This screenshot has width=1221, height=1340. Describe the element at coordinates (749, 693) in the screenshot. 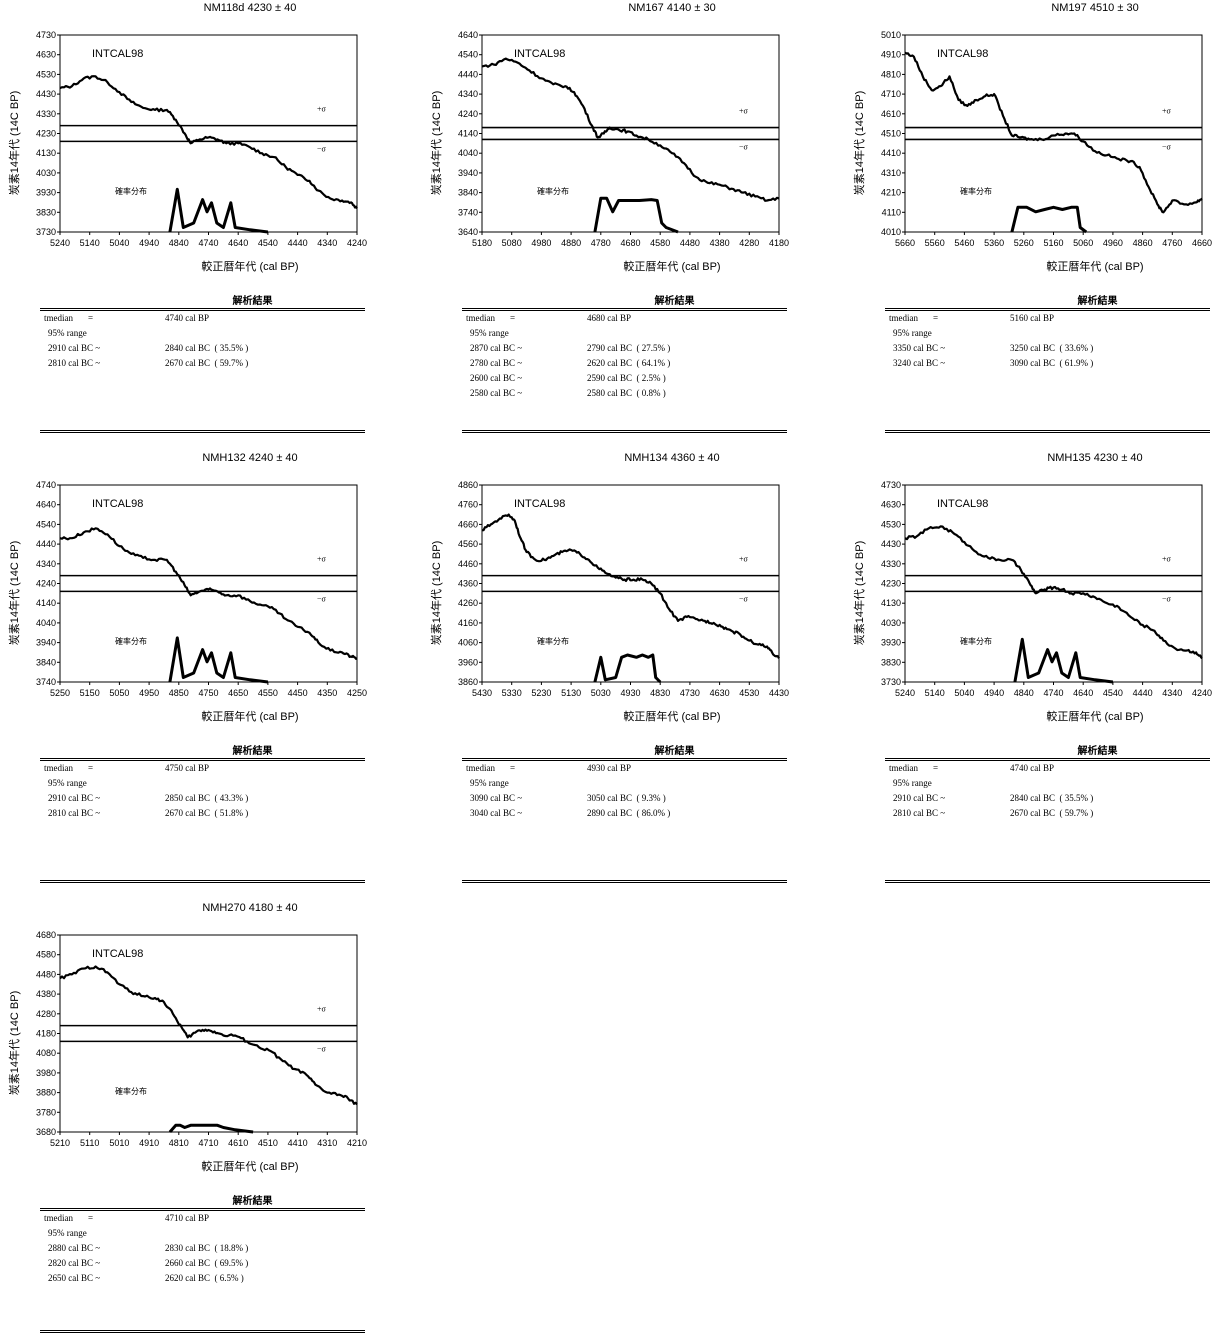

I see `x-tick-label: 4530` at that location.